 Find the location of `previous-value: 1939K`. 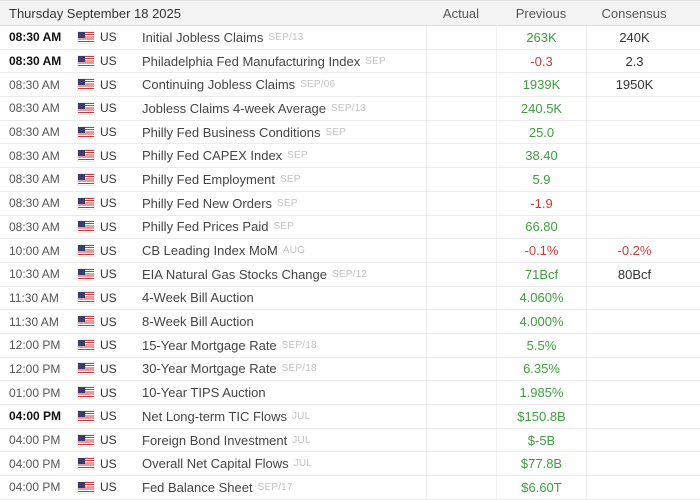

previous-value: 1939K is located at coordinates (541, 85).